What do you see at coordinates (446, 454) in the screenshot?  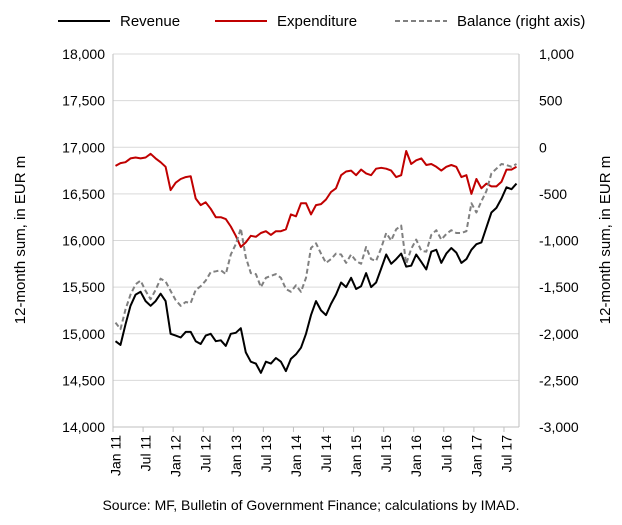 I see `x-tick-label: Jul 16` at bounding box center [446, 454].